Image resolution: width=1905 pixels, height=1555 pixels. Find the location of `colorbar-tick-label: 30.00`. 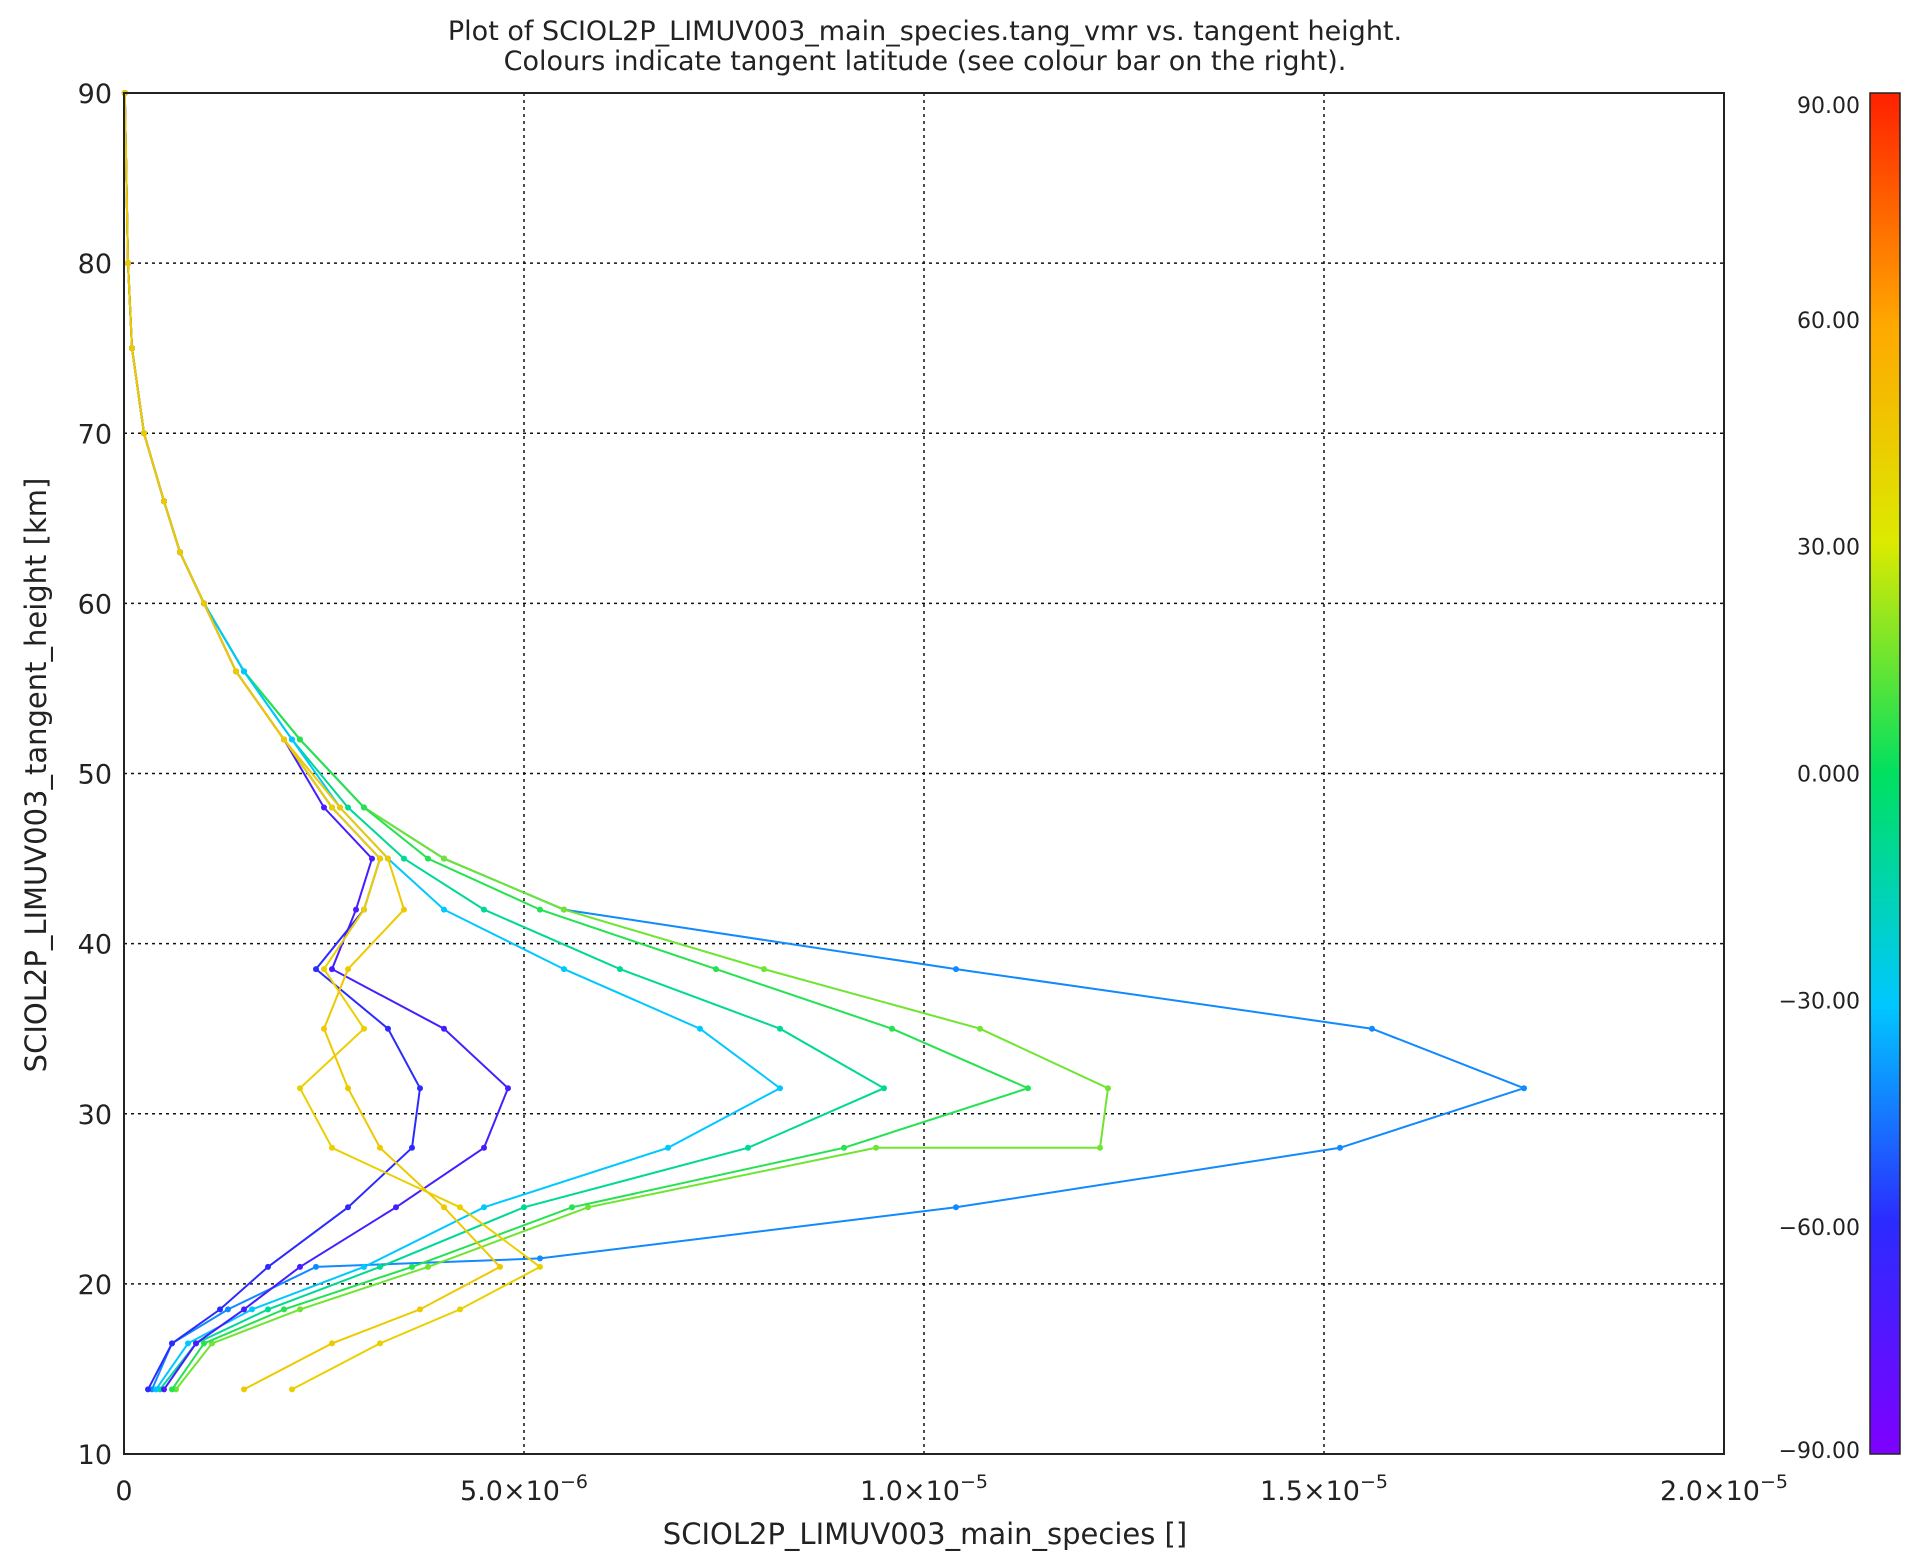

colorbar-tick-label: 30.00 is located at coordinates (1828, 548).